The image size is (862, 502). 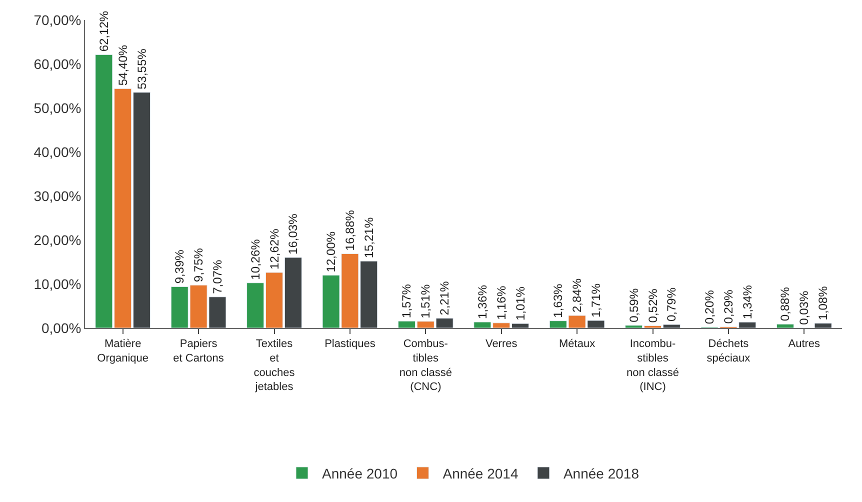 I want to click on data-label: 12,62%, so click(x=274, y=249).